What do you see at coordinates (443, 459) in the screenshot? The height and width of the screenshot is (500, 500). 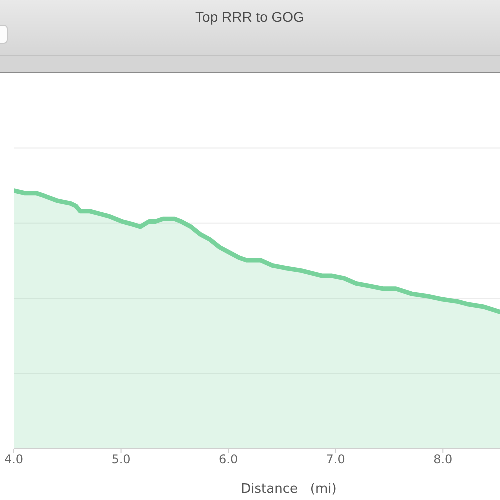 I see `x-tick-label: 8.0` at bounding box center [443, 459].